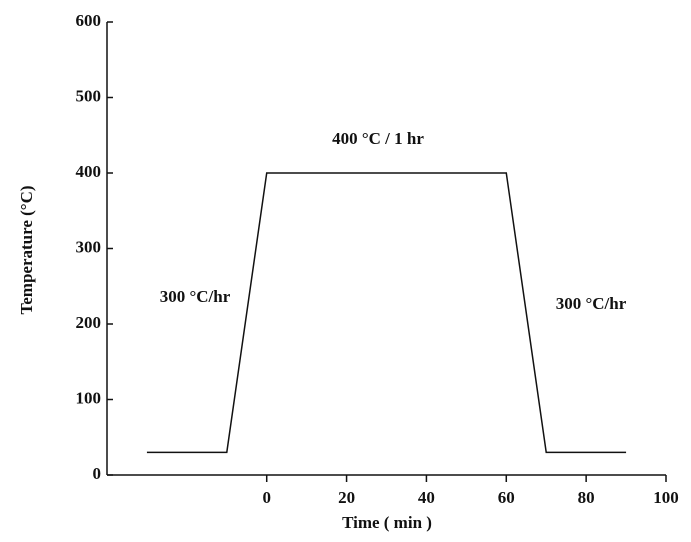  What do you see at coordinates (387, 522) in the screenshot?
I see `x-axis-label: Time ( min )` at bounding box center [387, 522].